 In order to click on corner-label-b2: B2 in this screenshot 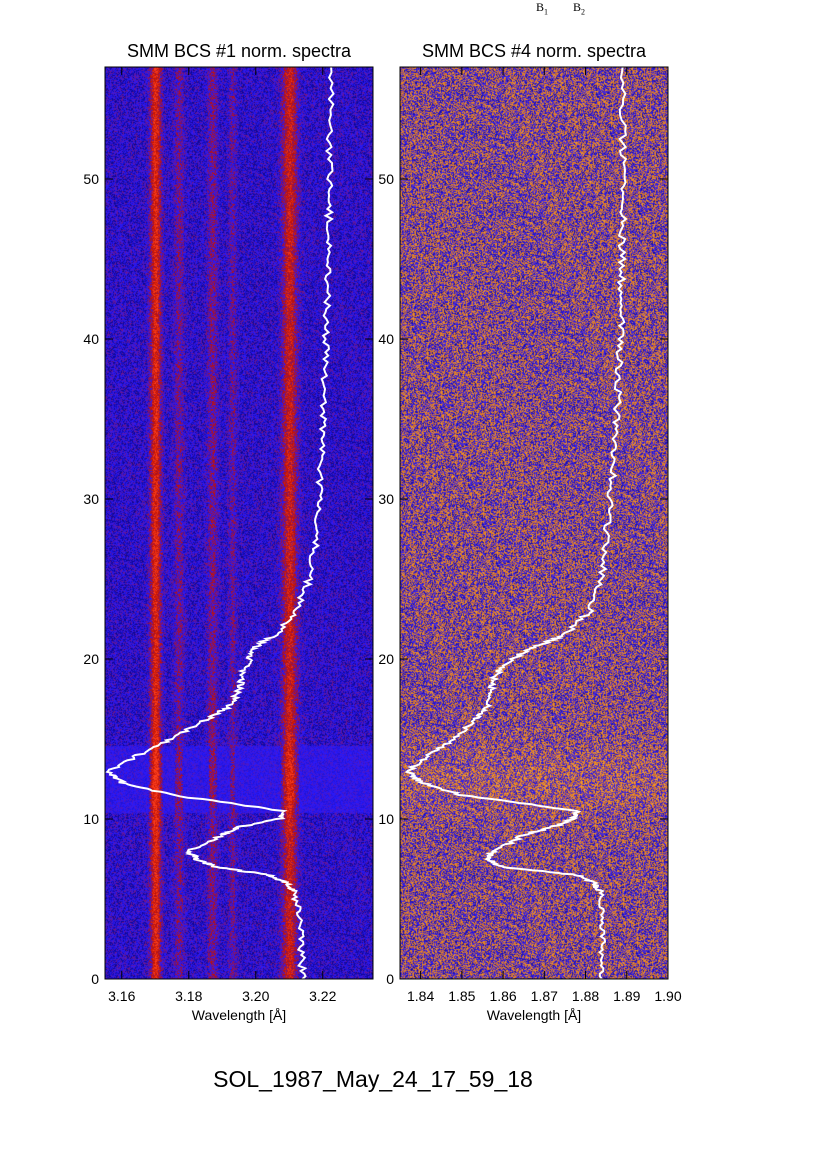, I will do `click(579, 8)`.